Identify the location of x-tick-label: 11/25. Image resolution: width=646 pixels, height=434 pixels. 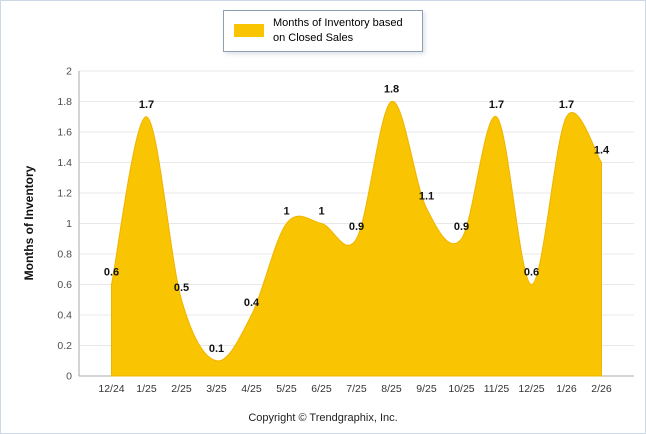
(497, 389).